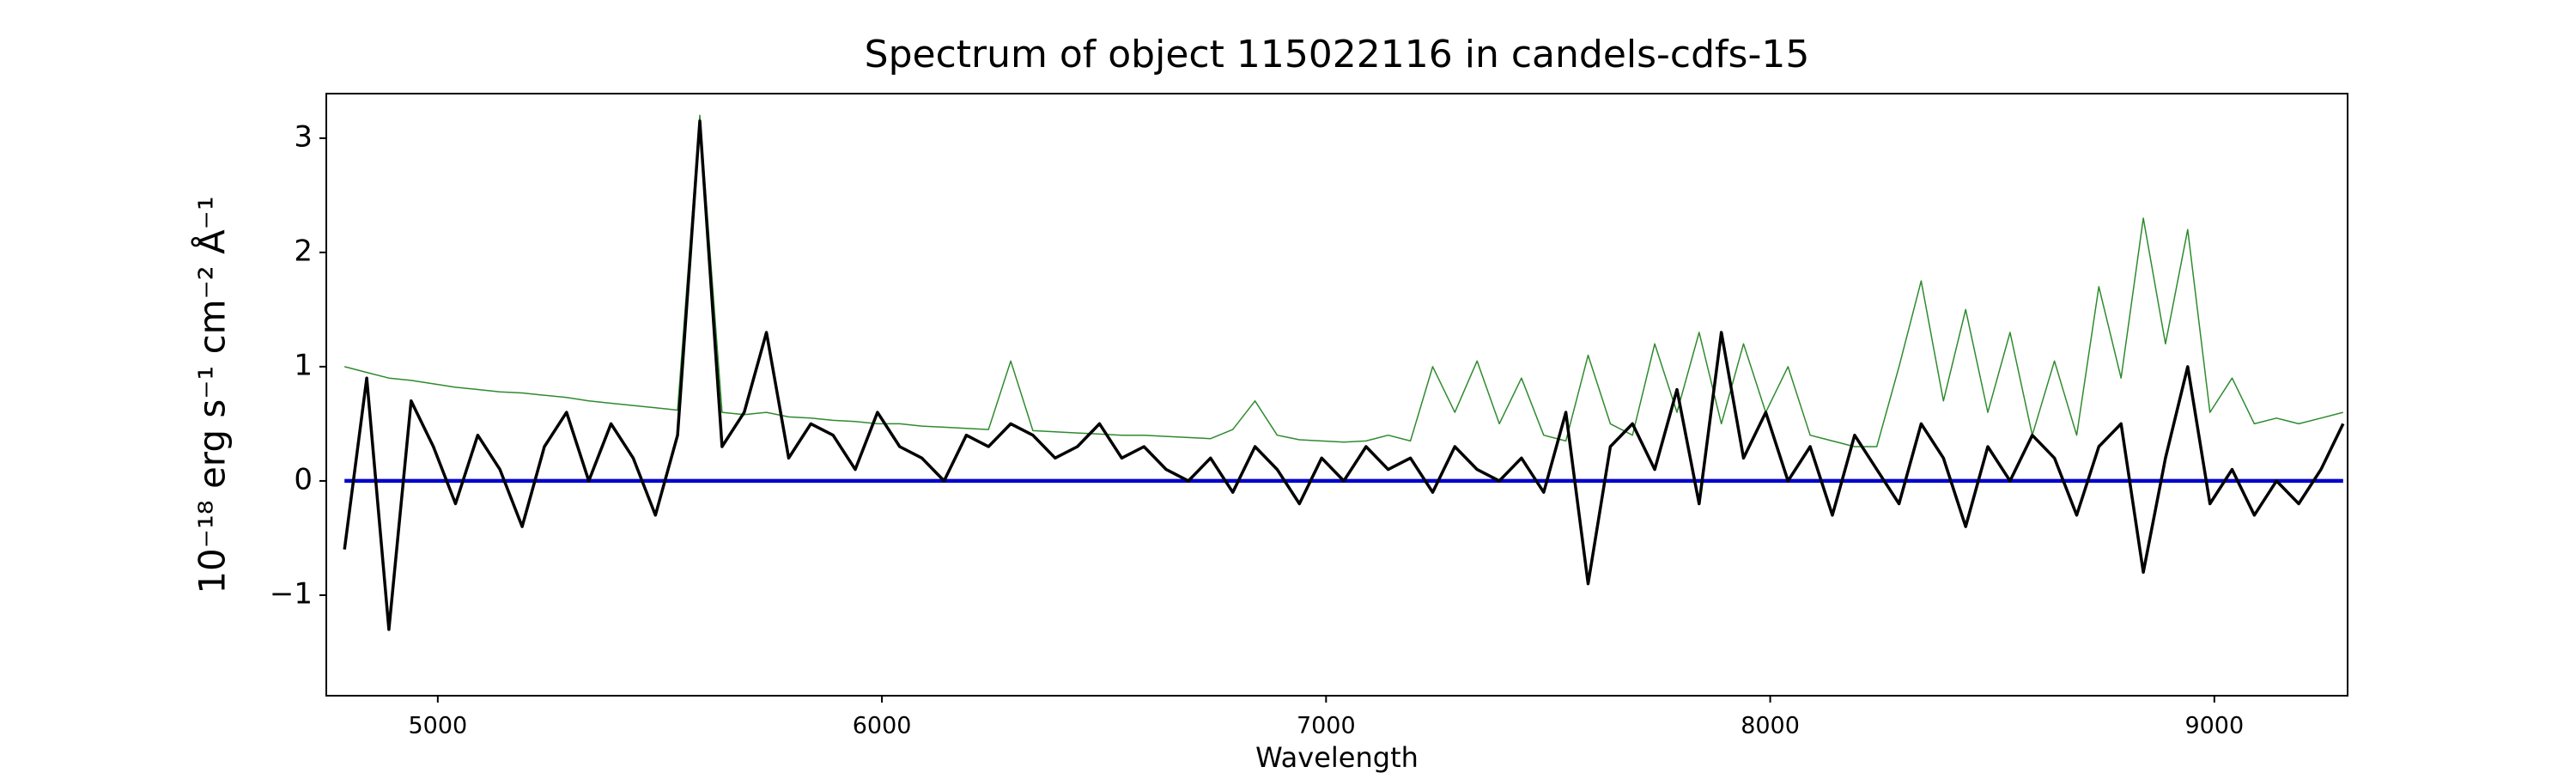 Image resolution: width=2576 pixels, height=773 pixels. I want to click on y-tick-label: 3, so click(303, 136).